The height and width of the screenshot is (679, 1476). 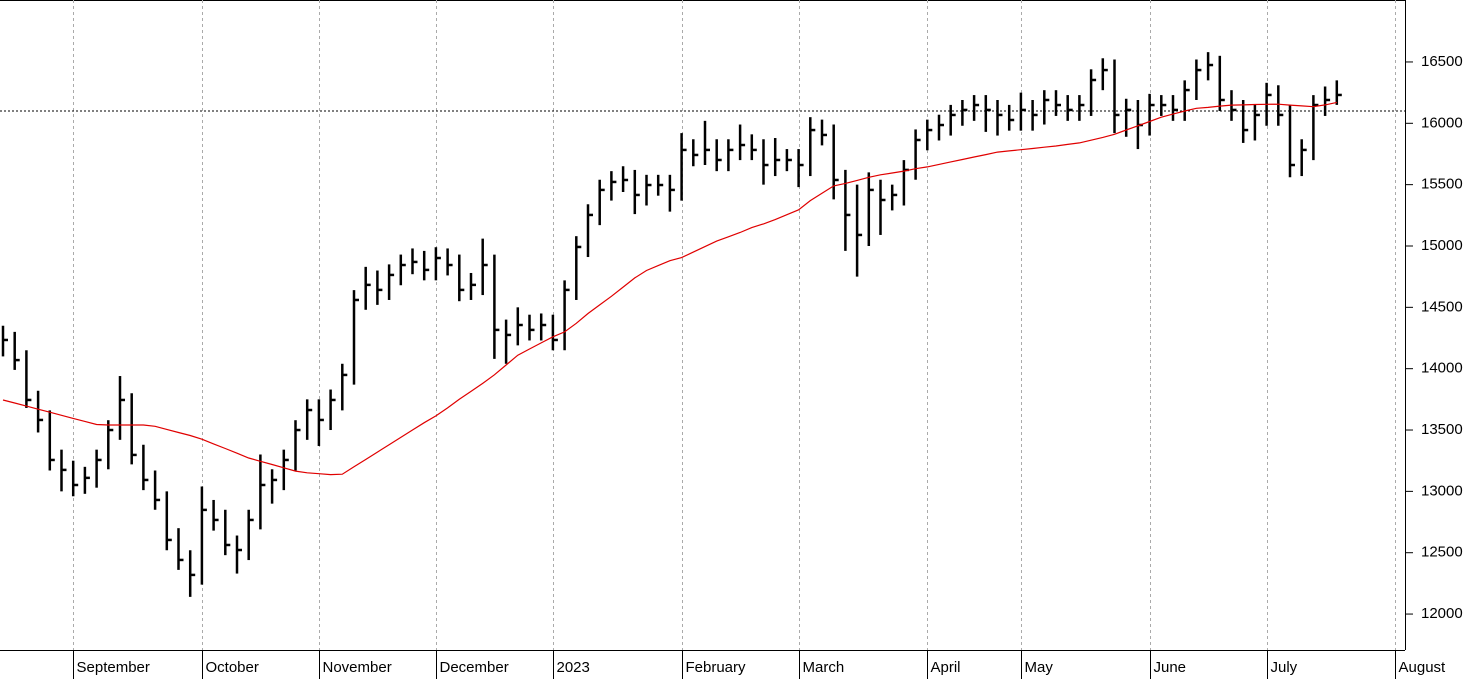 What do you see at coordinates (1442, 122) in the screenshot?
I see `y-tick-label: 16000` at bounding box center [1442, 122].